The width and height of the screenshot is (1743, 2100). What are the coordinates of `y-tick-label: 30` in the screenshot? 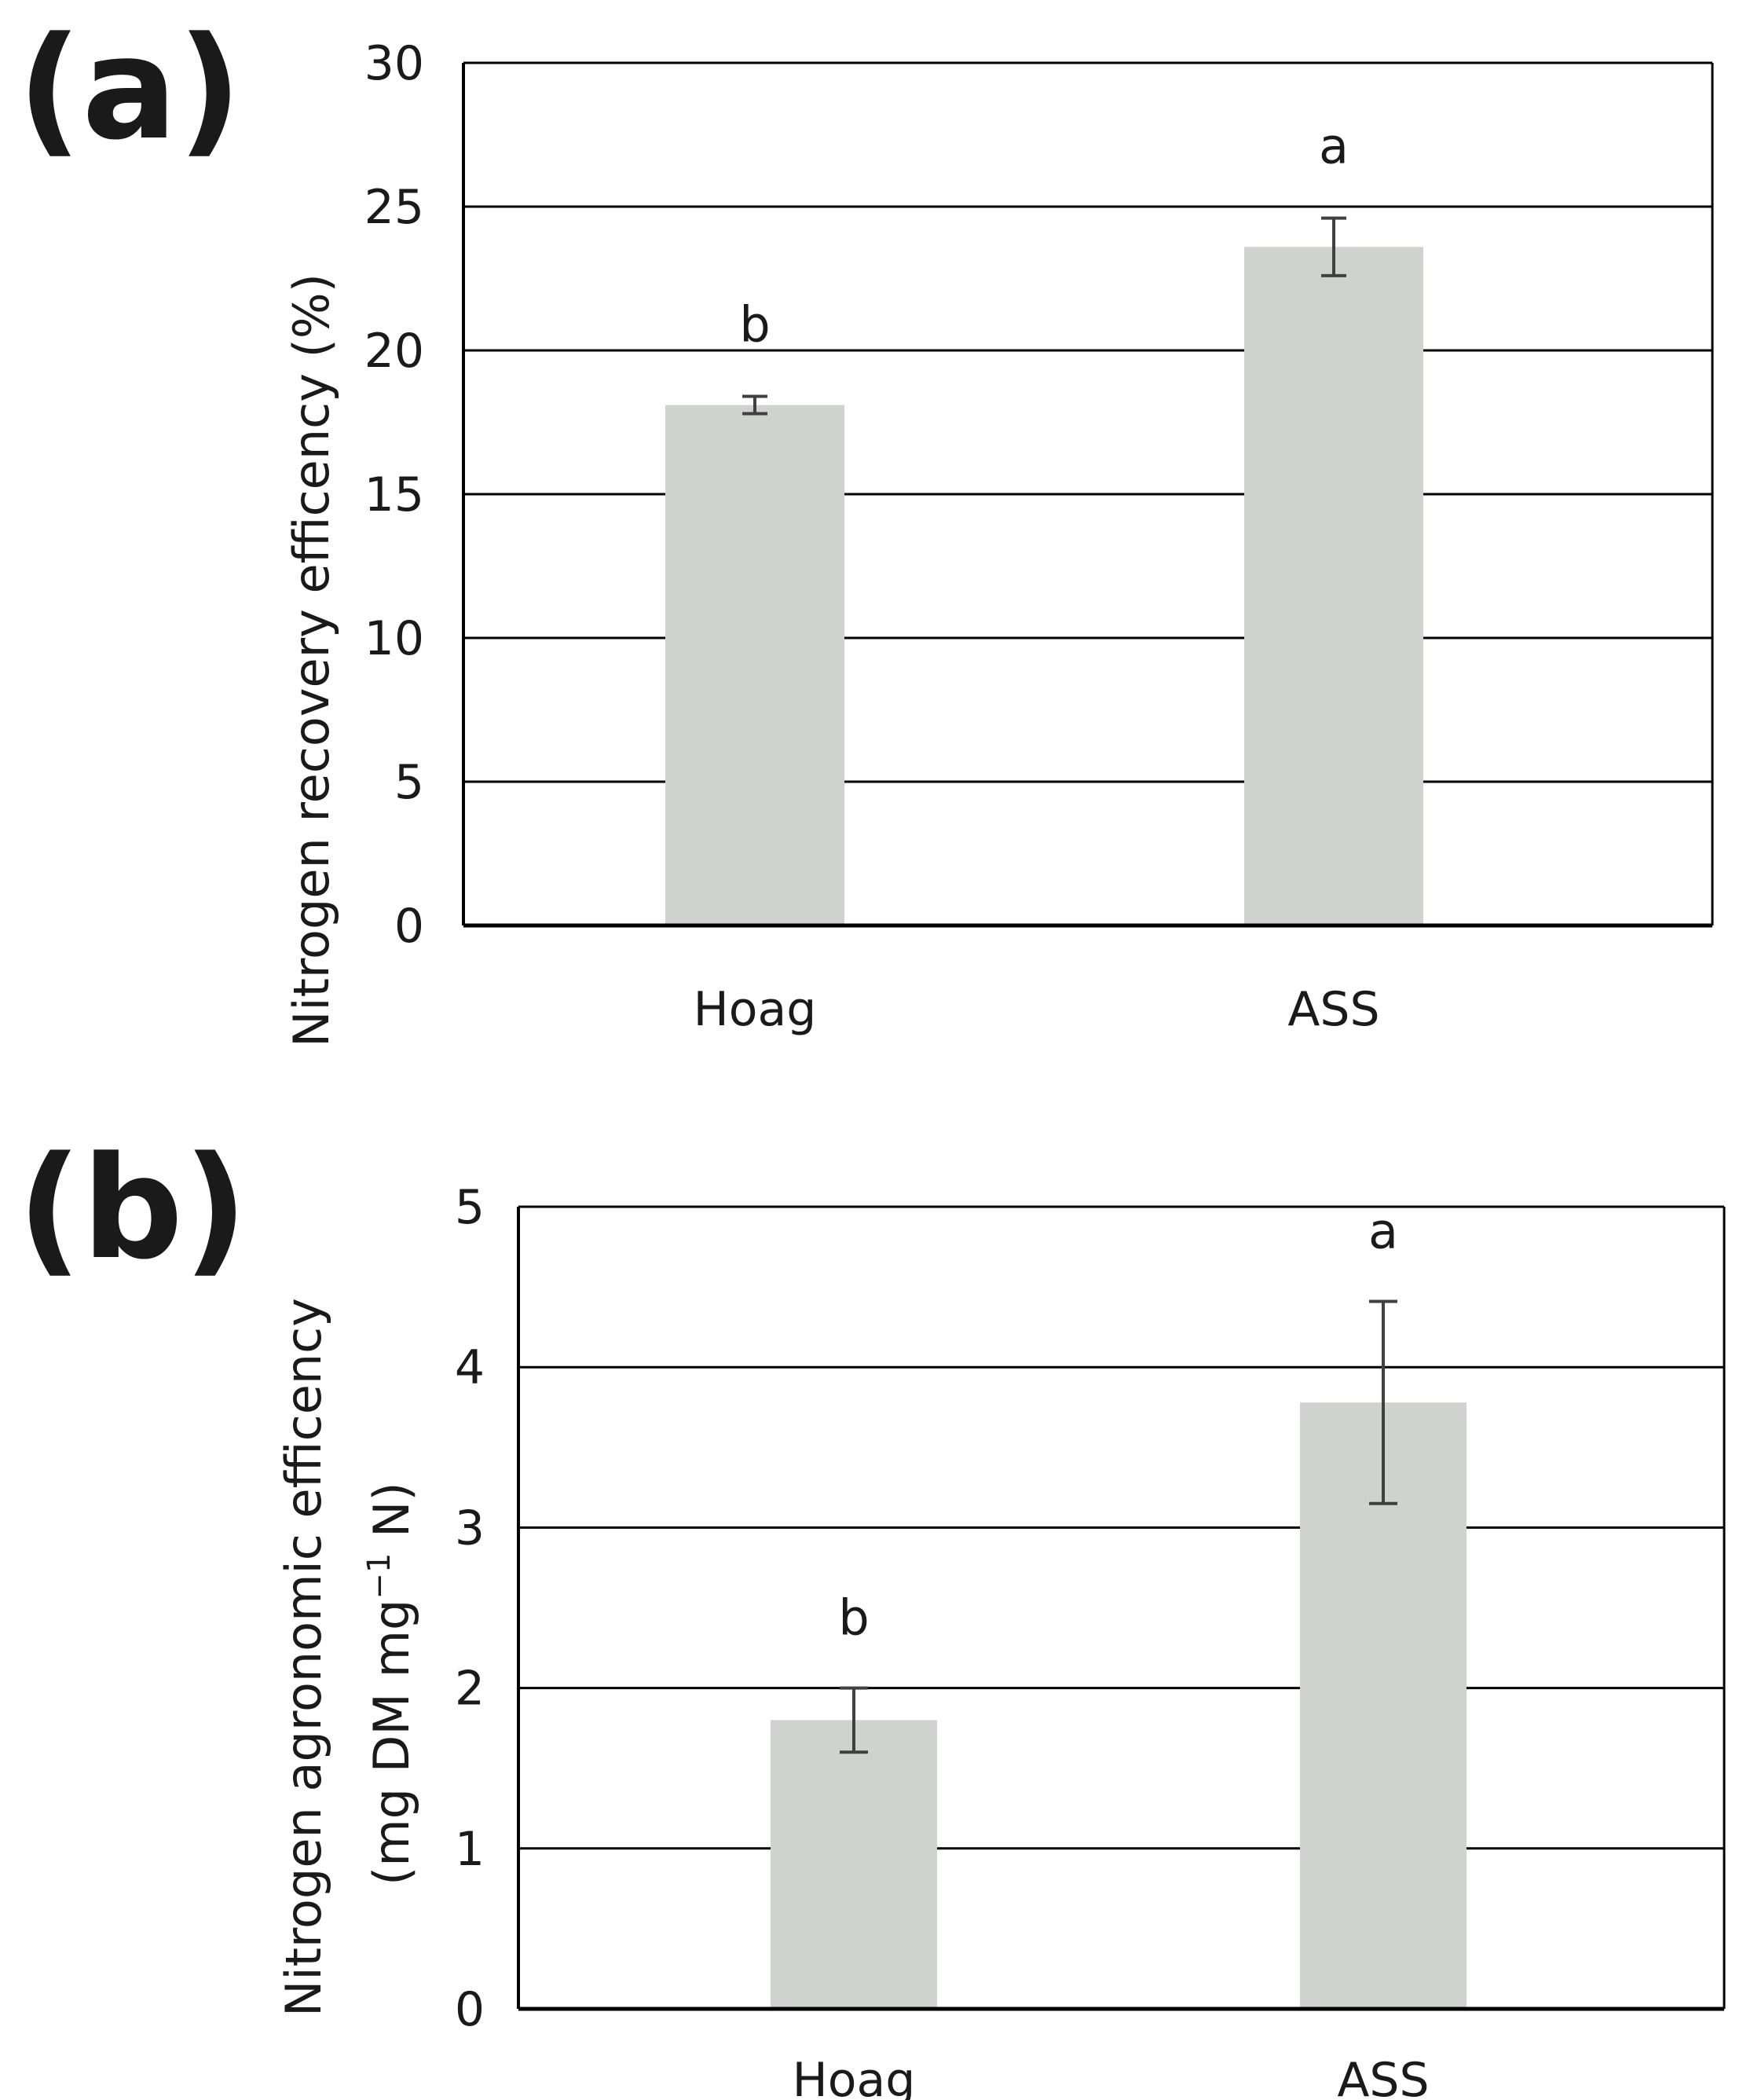 It's located at (394, 64).